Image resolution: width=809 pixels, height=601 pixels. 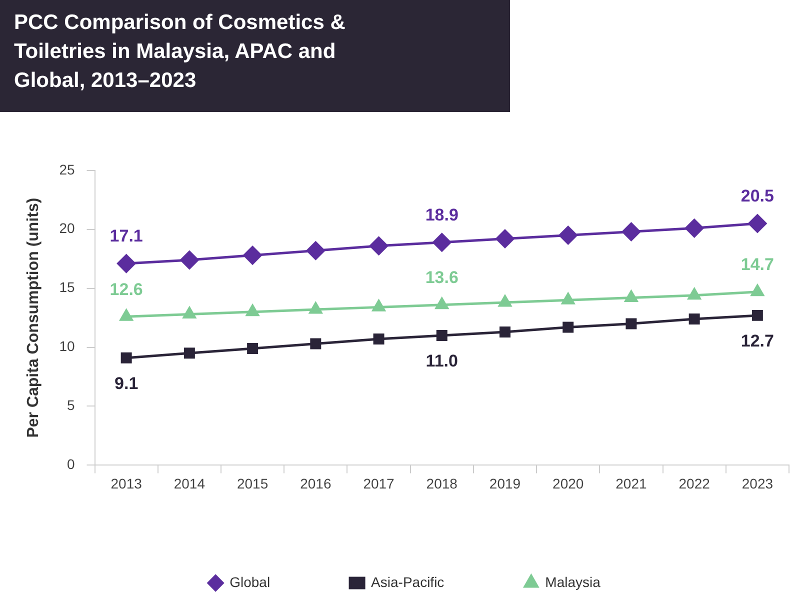 I want to click on y-tick-label: 5, so click(x=70, y=405).